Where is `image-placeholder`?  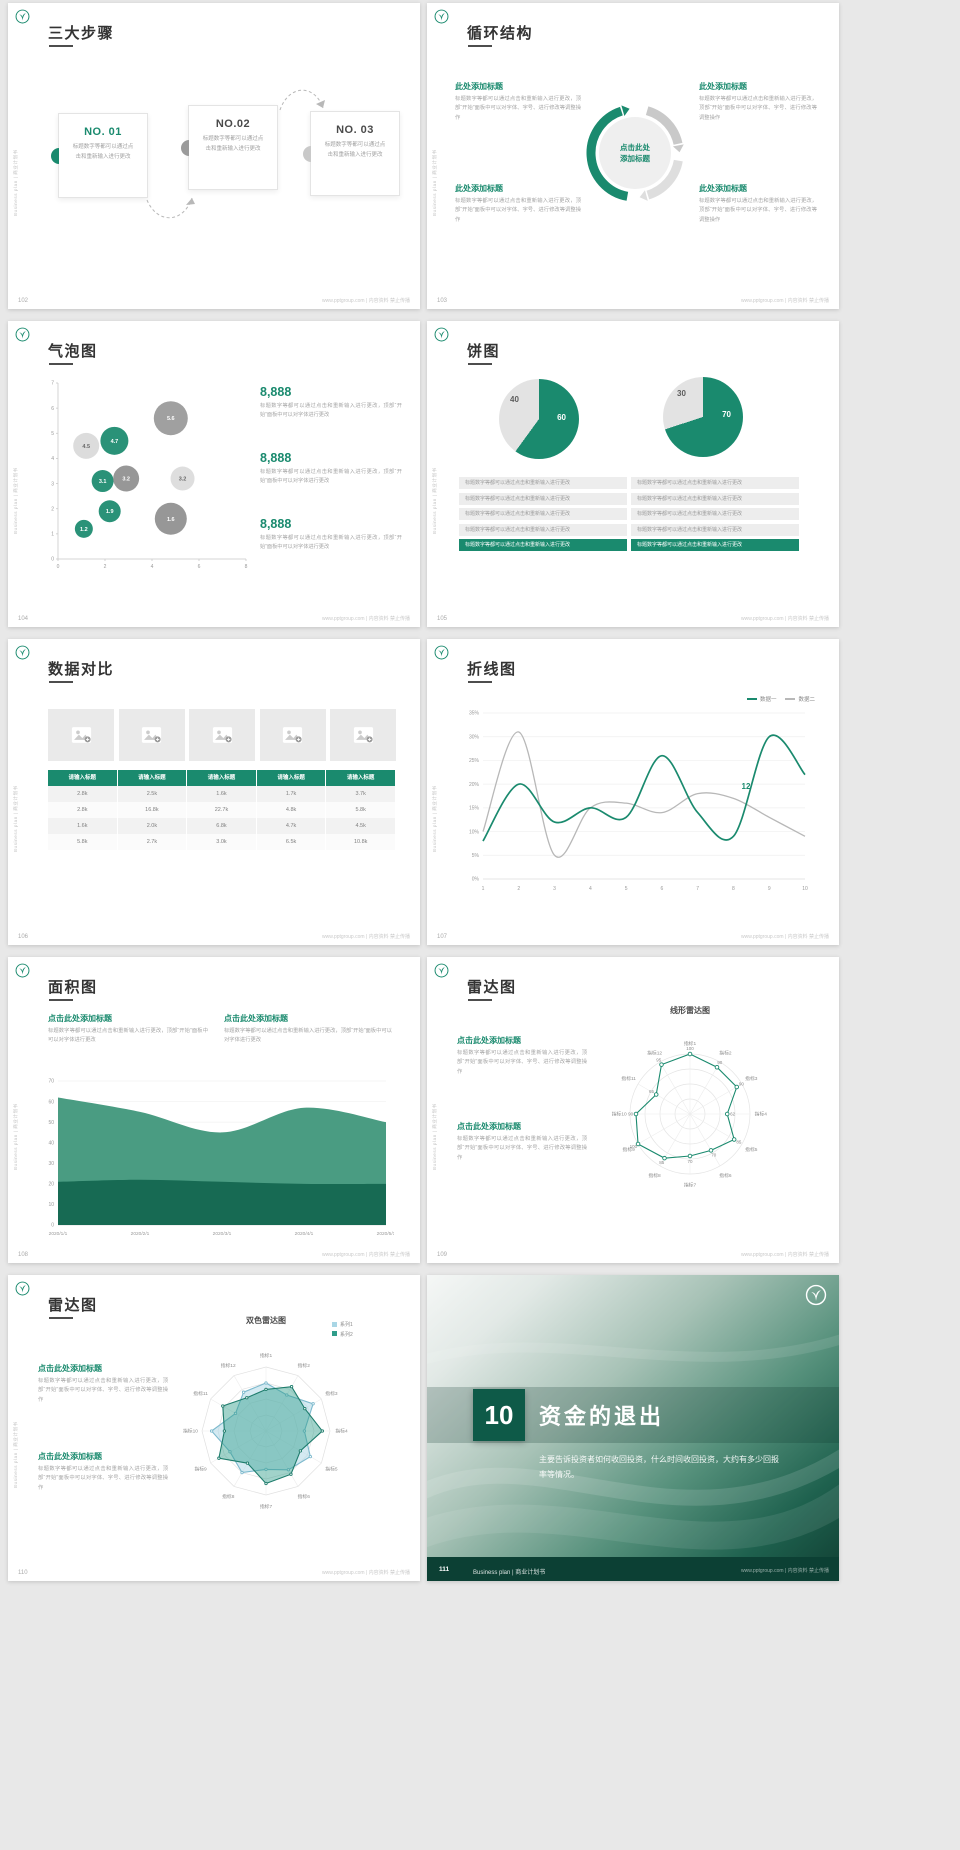 image-placeholder is located at coordinates (363, 735).